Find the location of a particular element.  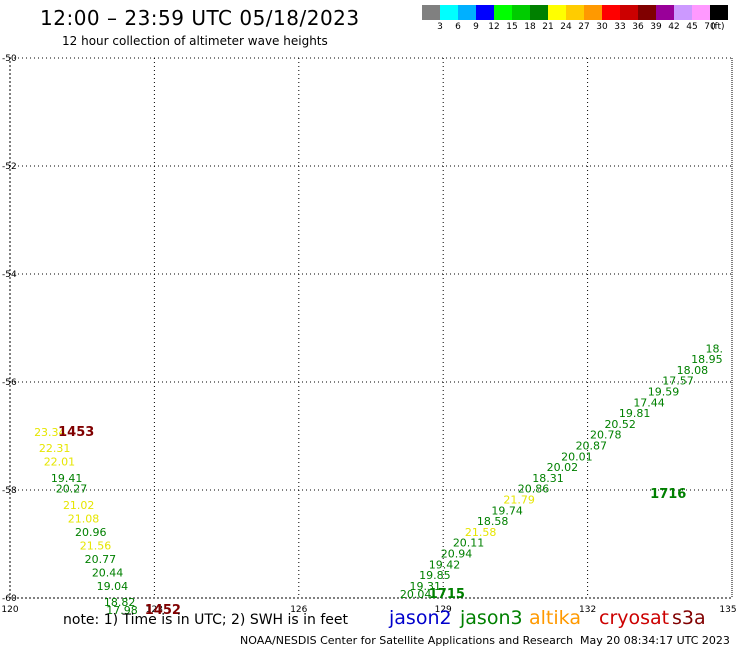

longitude-tick-label: 120 is located at coordinates (9, 610).